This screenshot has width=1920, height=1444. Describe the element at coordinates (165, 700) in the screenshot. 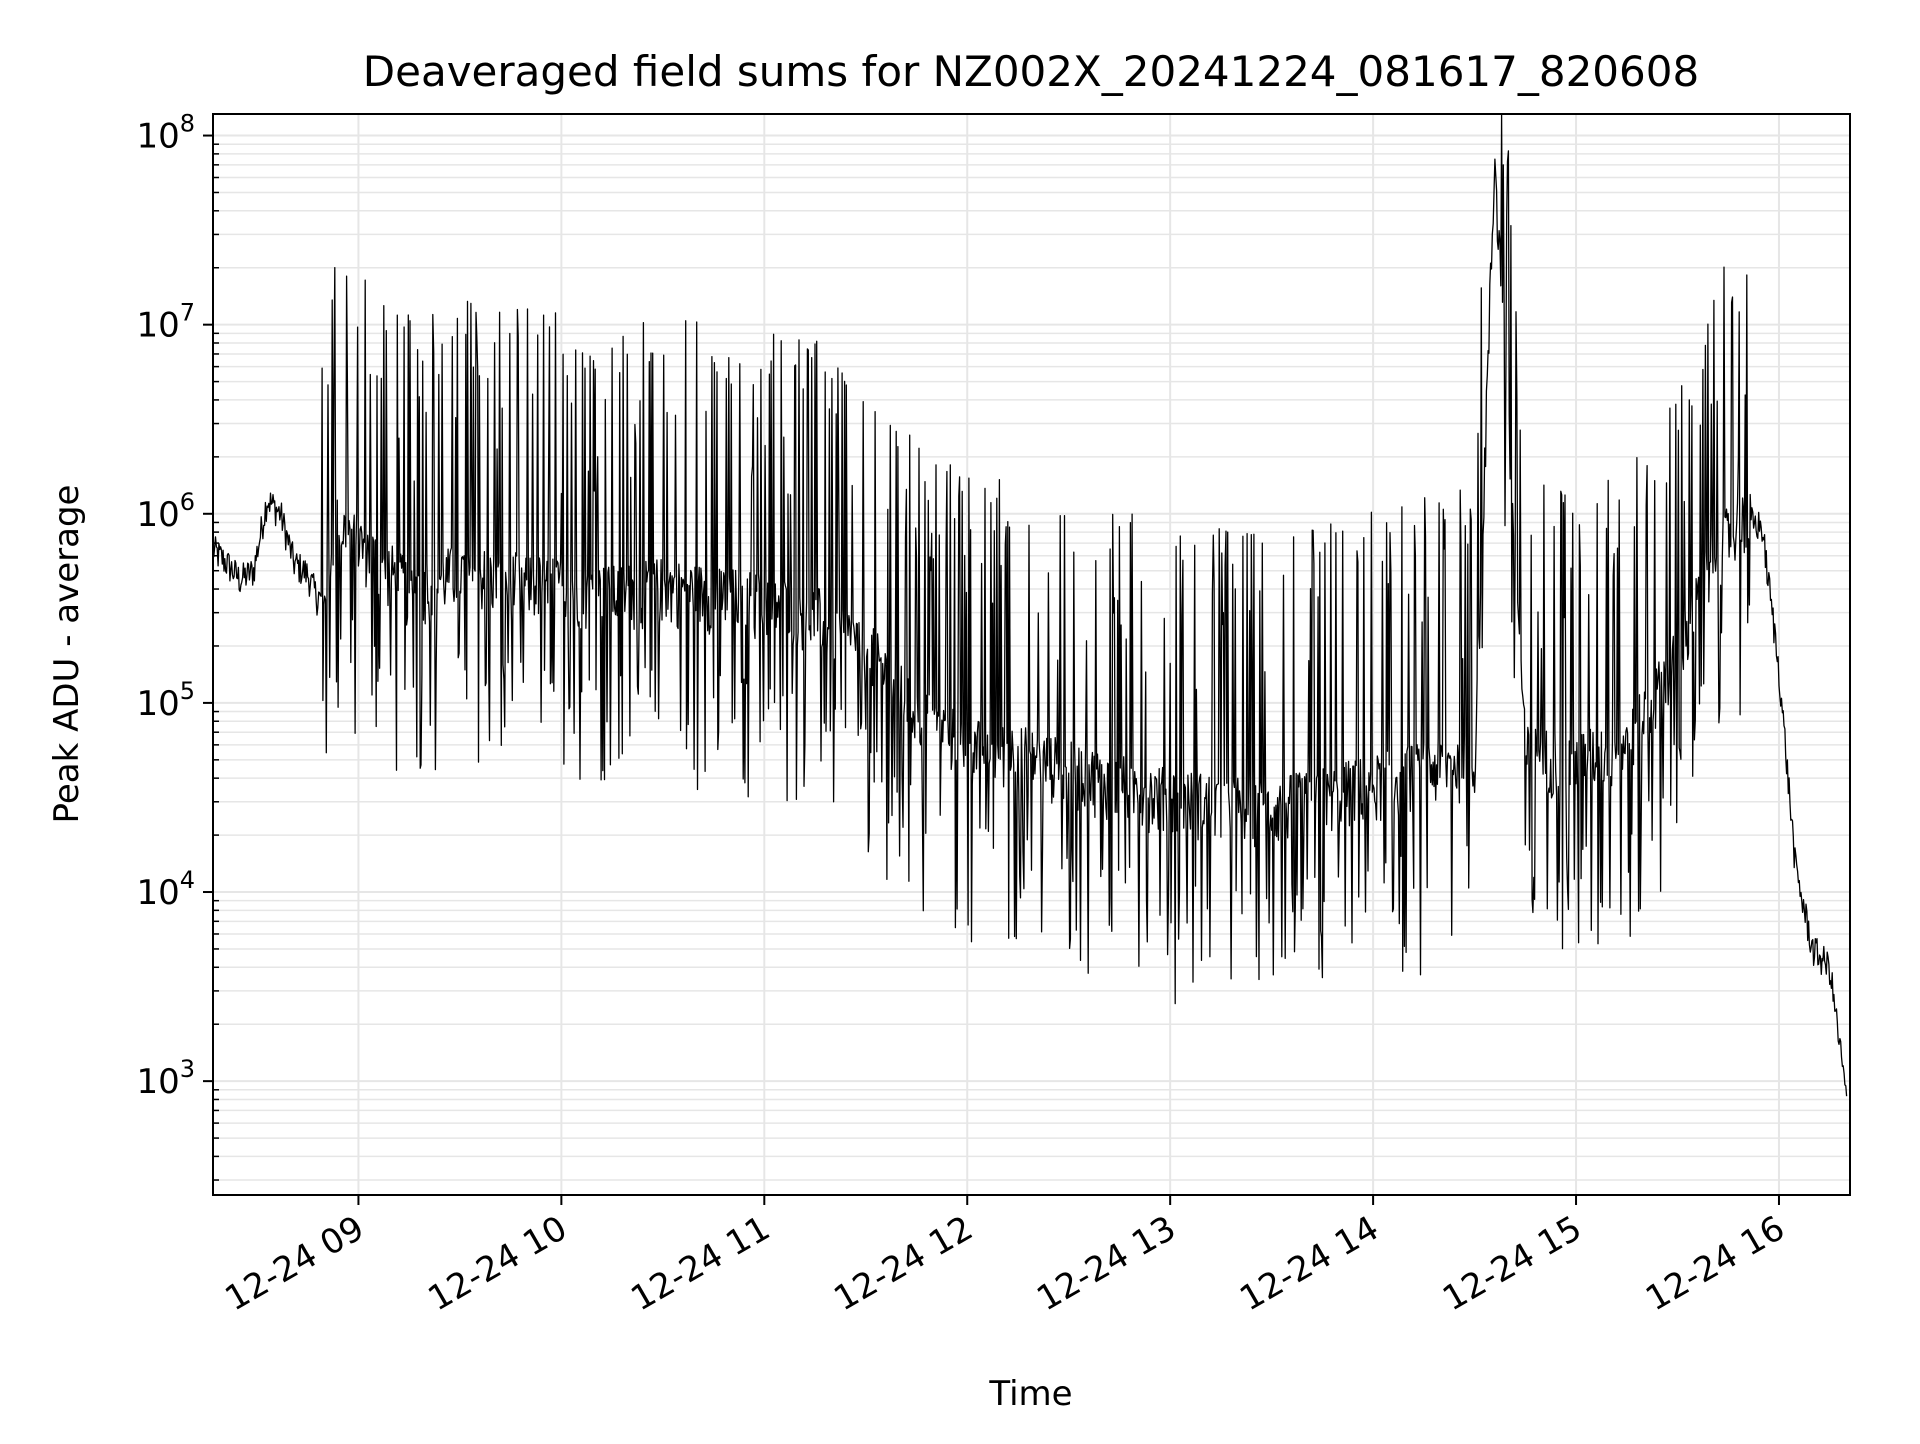

I see `y-tick-label: 10⁵` at that location.